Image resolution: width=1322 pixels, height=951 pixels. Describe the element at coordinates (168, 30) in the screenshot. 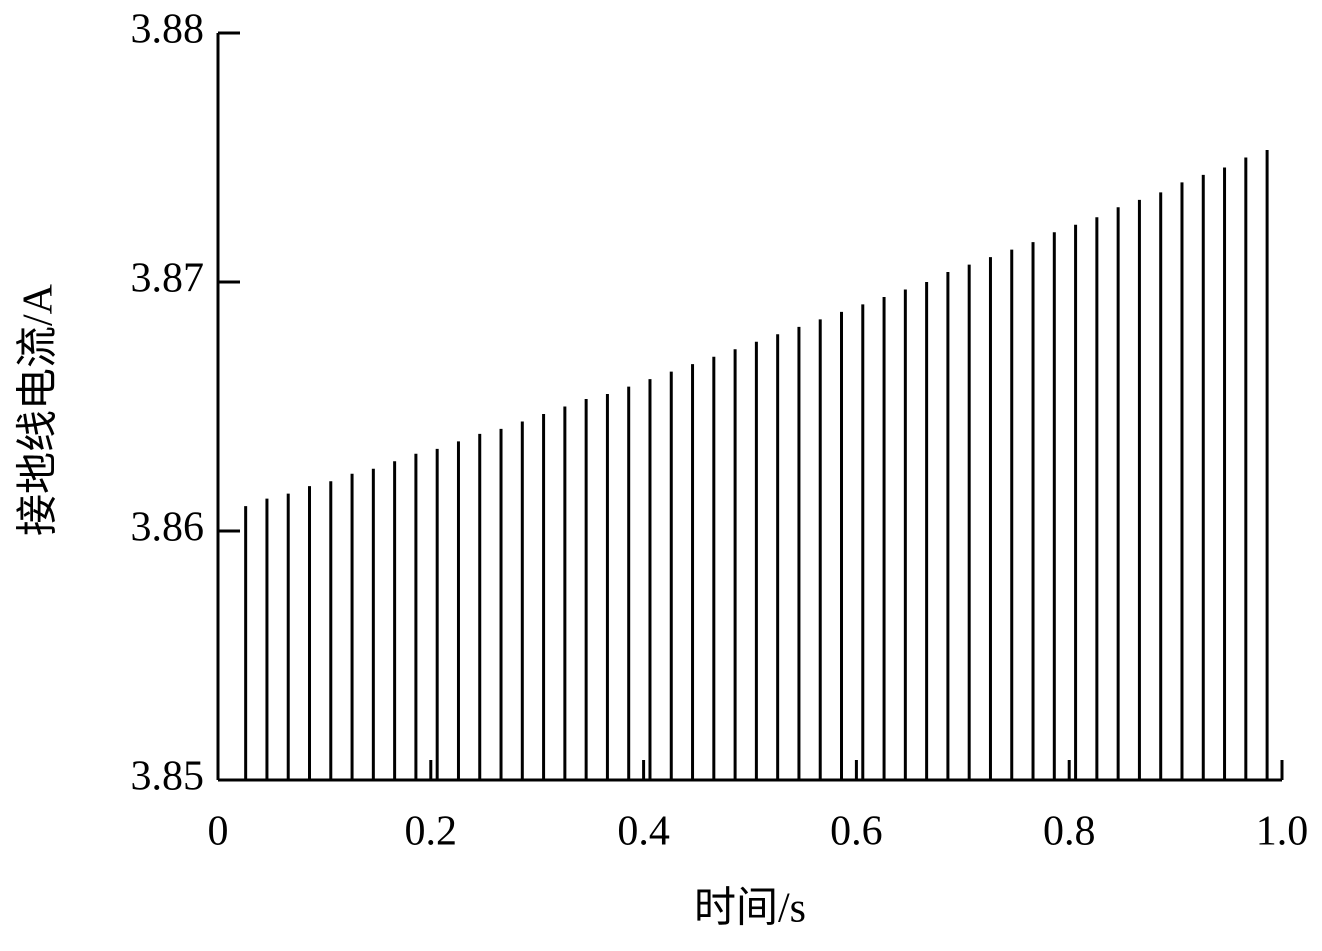

I see `y-tick-label: 3.88` at that location.